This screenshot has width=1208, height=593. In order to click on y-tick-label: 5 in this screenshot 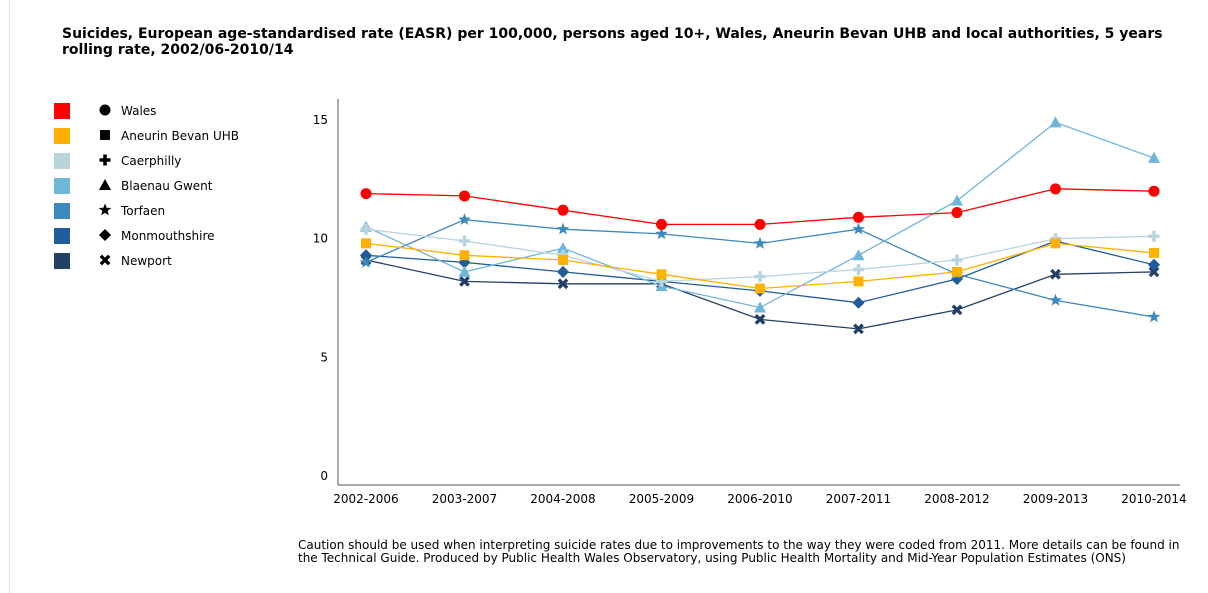, I will do `click(324, 357)`.